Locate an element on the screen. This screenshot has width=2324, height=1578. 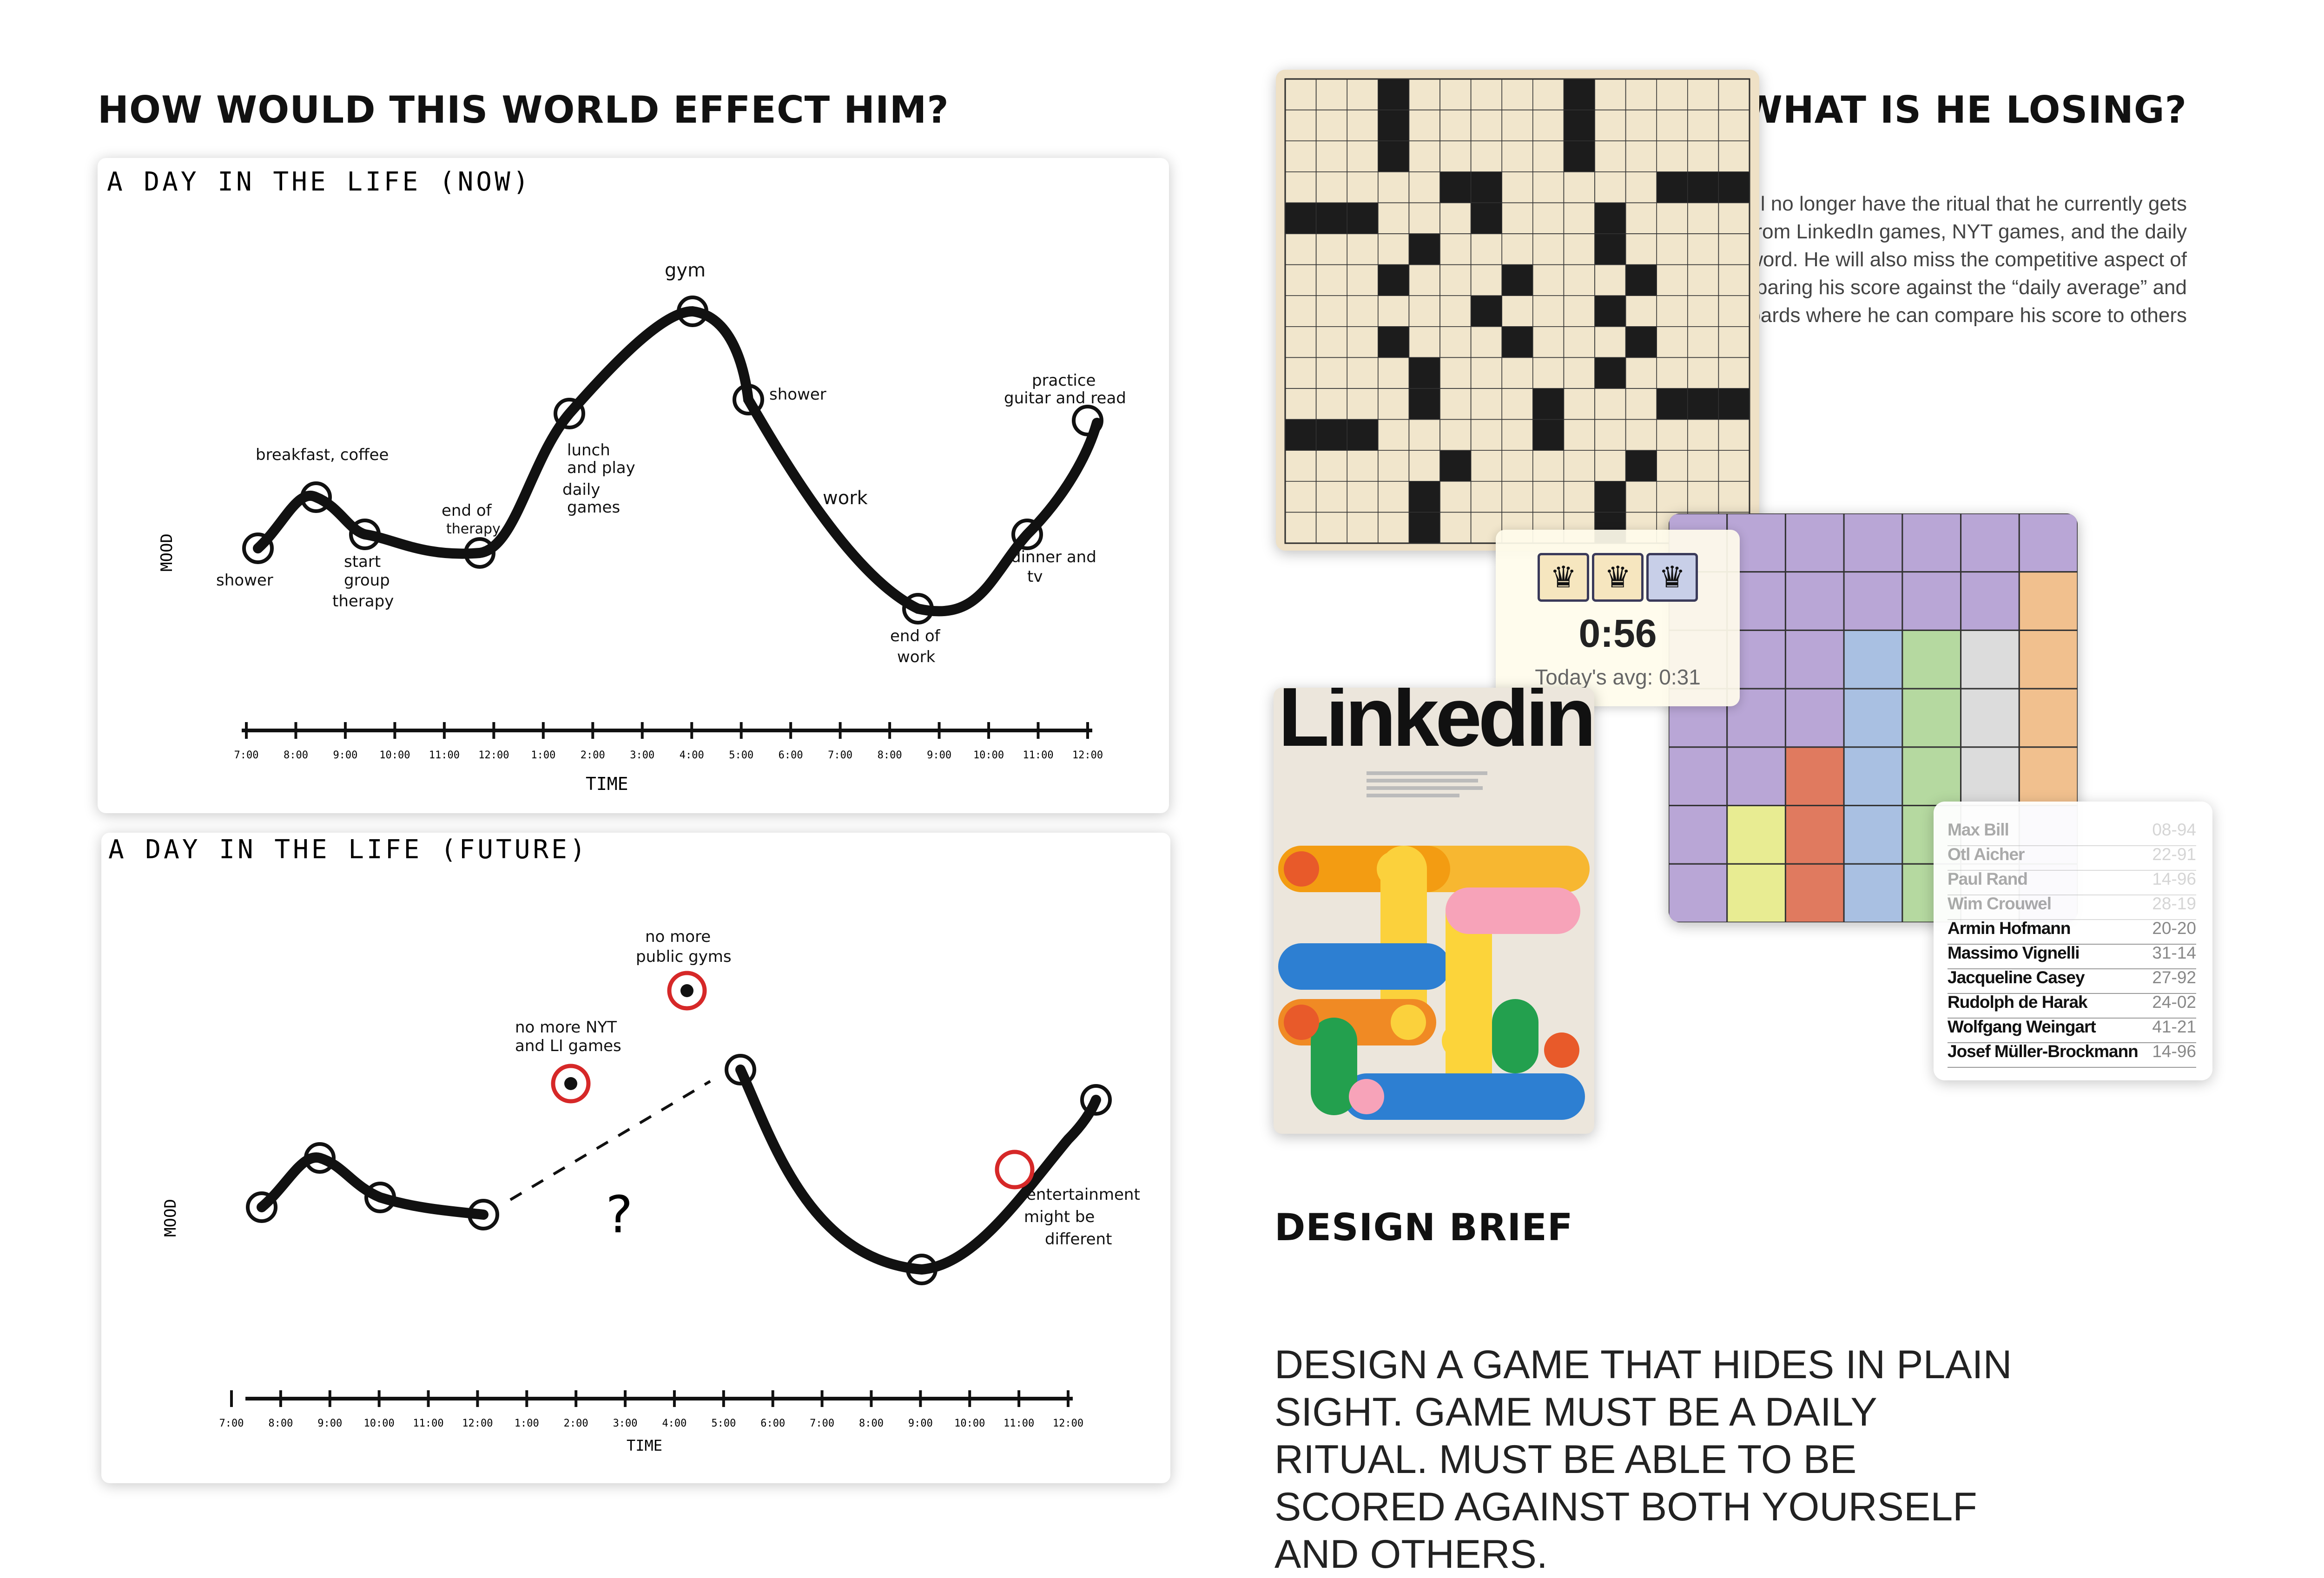
now-point-practice is located at coordinates (1087, 421).